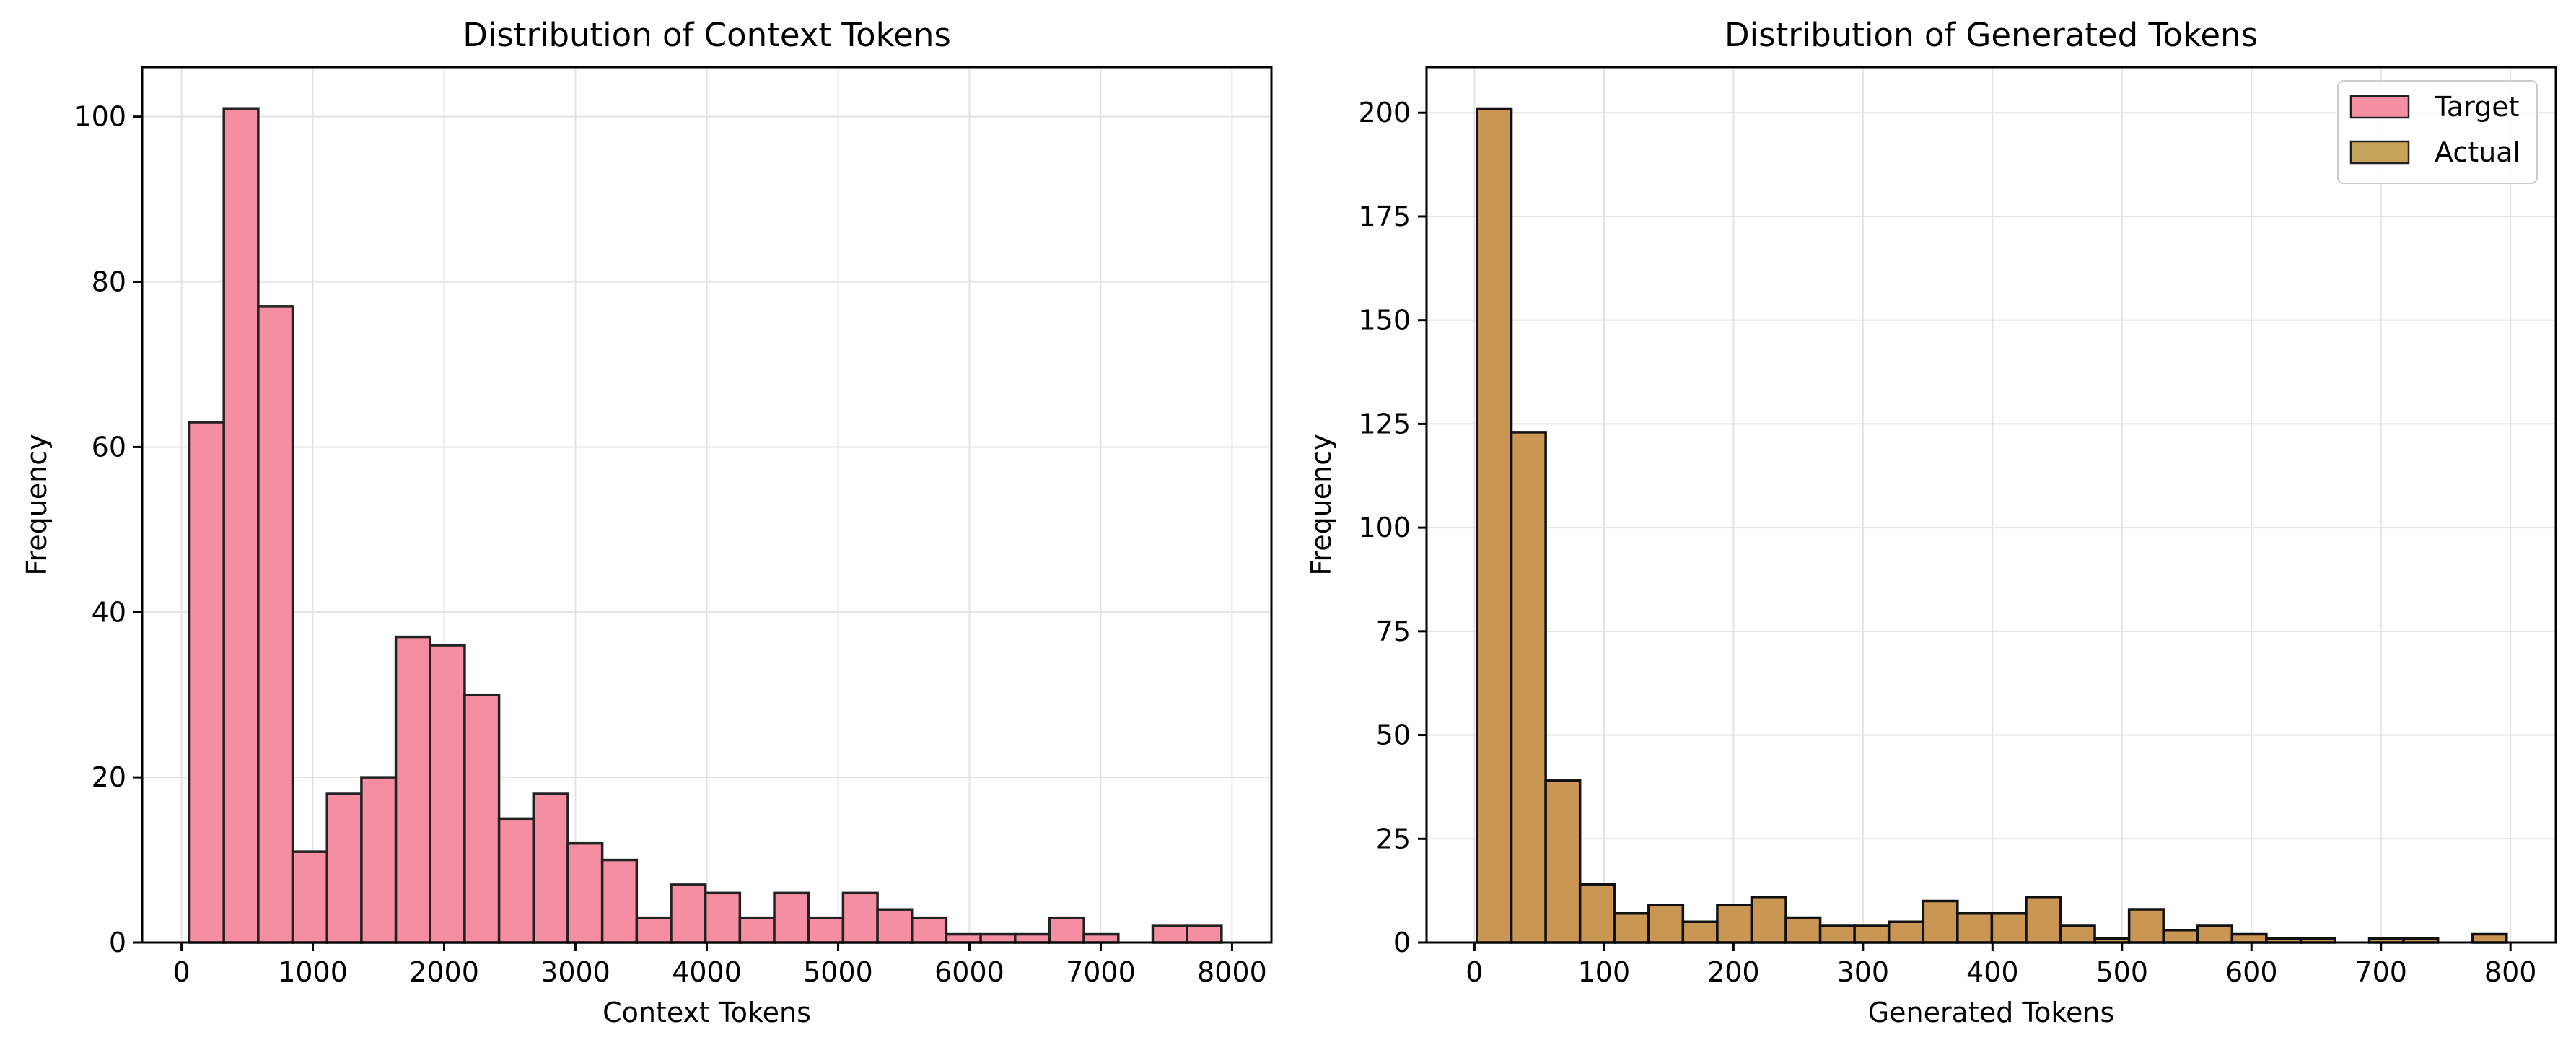 The height and width of the screenshot is (1058, 2576). What do you see at coordinates (1733, 972) in the screenshot?
I see `generated-x-tick-label: 200` at bounding box center [1733, 972].